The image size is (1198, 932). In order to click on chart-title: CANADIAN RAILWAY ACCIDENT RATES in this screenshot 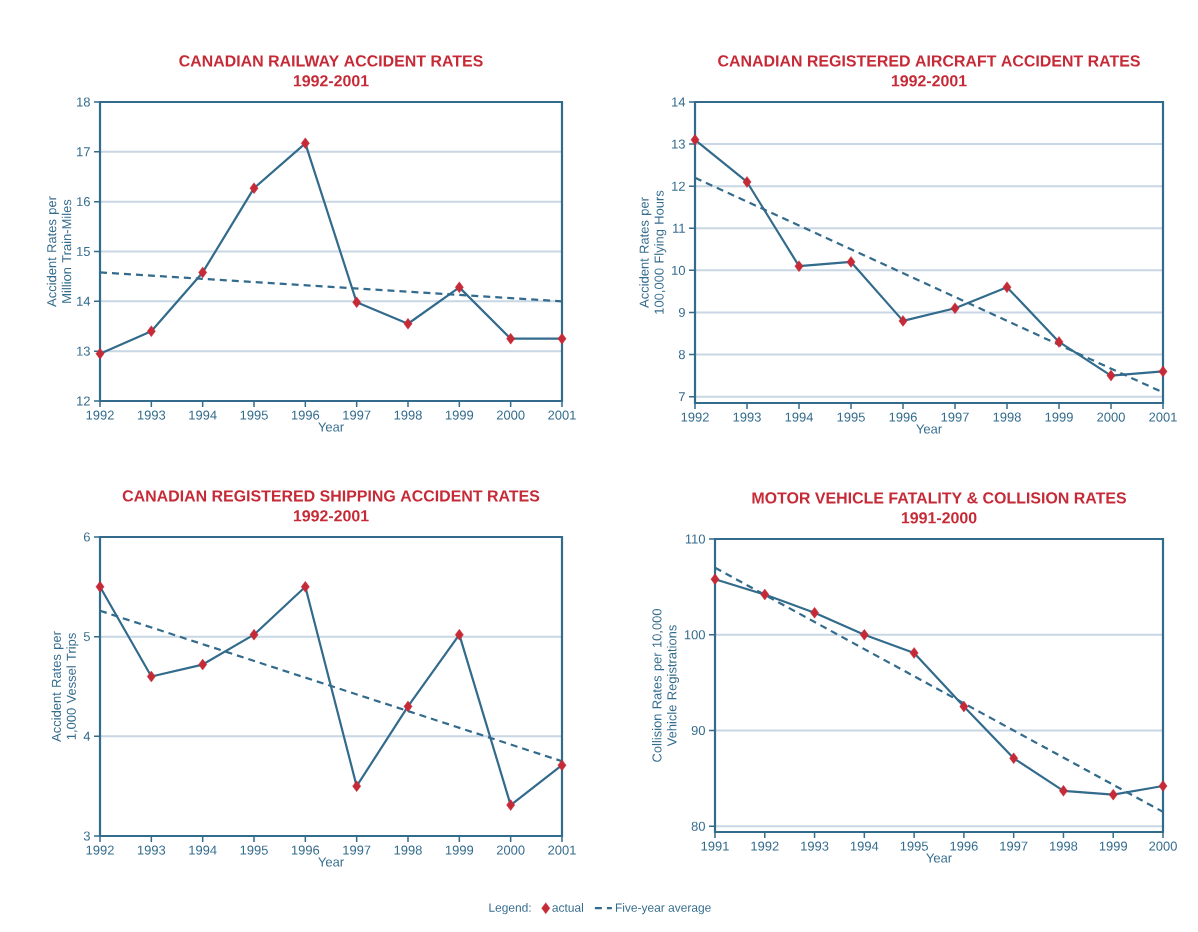, I will do `click(331, 61)`.